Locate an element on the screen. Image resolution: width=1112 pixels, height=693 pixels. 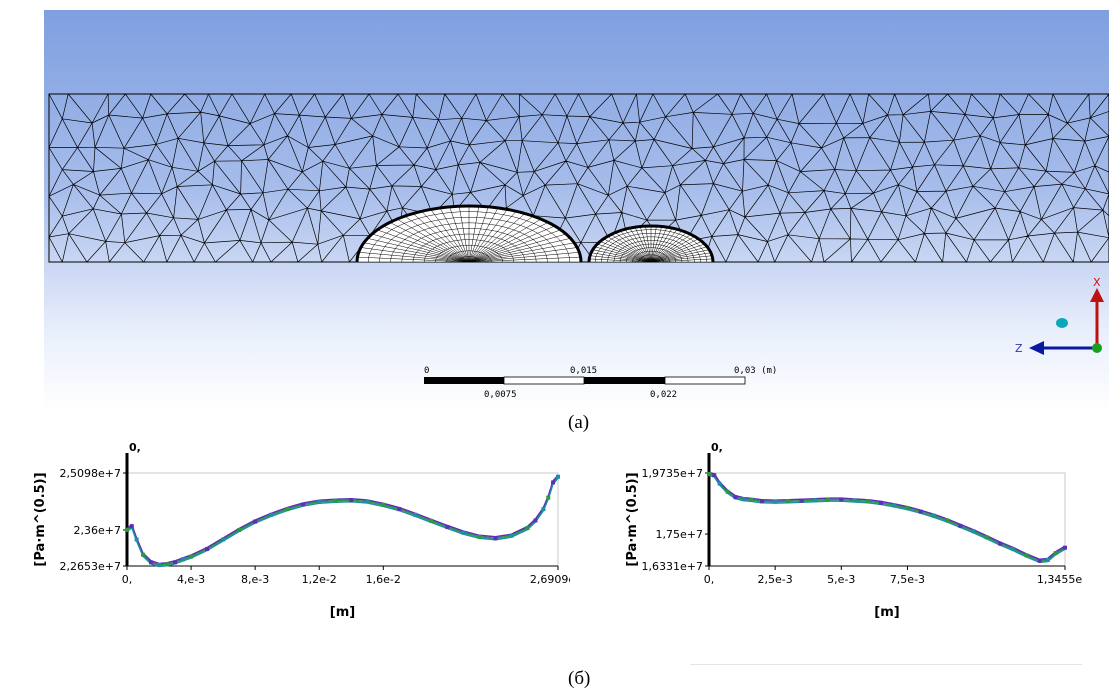
dense-mesh-edges is located at coordinates (651, 244).